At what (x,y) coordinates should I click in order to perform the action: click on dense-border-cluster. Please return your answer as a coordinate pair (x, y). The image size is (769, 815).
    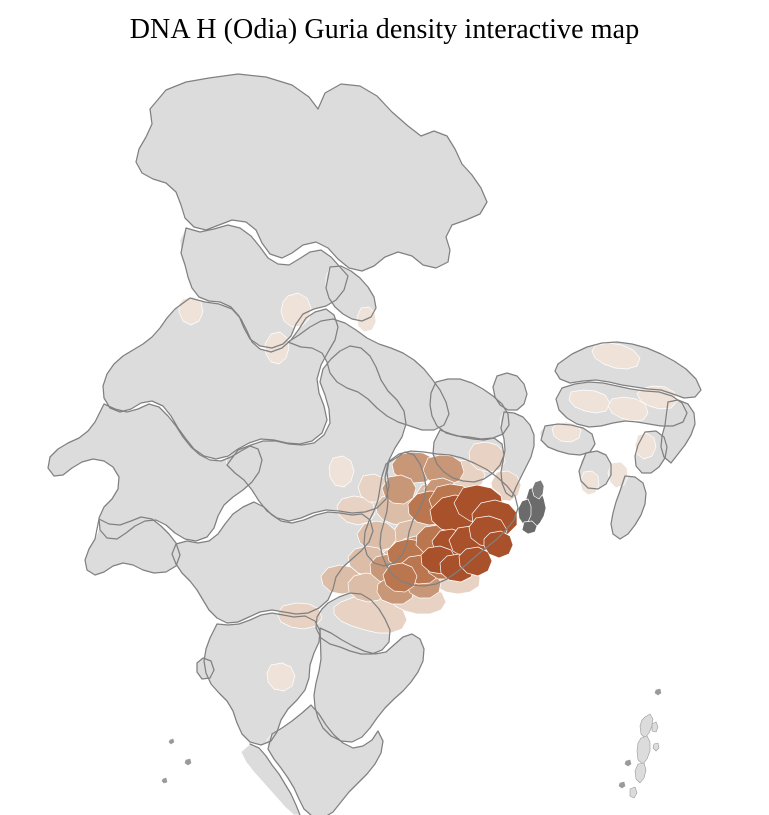
    Looking at the image, I should click on (532, 507).